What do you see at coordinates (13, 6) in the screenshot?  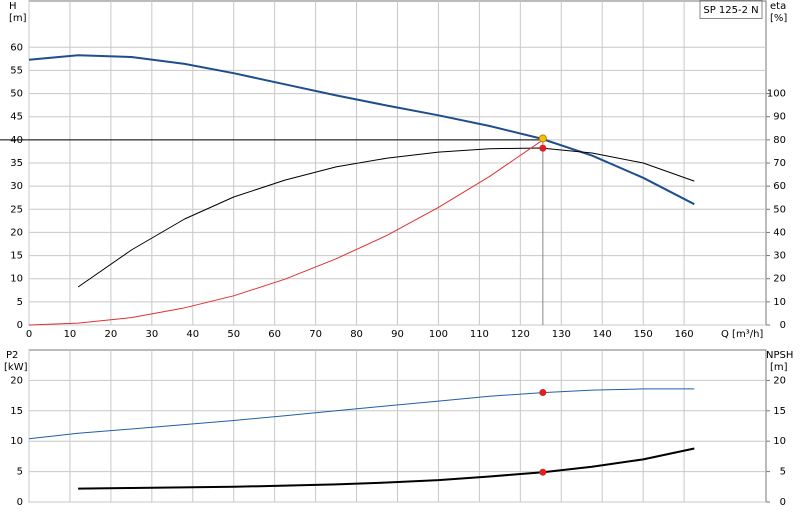 I see `y-label: H` at bounding box center [13, 6].